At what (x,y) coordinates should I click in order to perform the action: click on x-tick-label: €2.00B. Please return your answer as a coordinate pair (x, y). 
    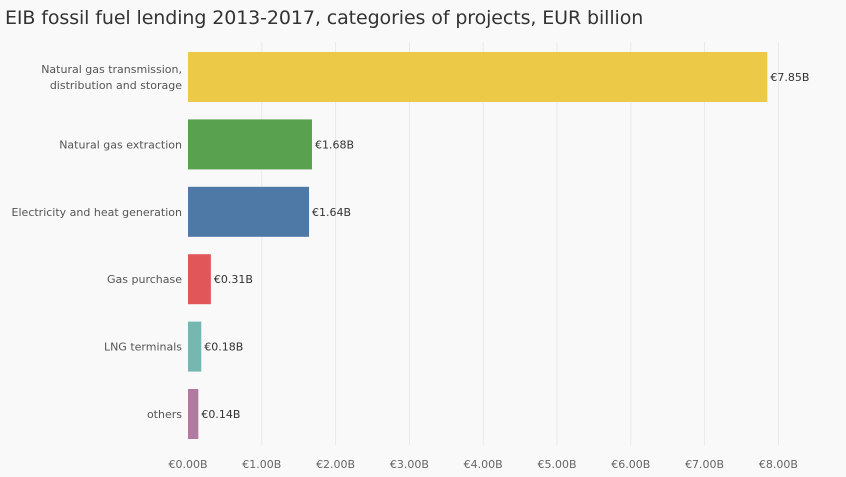
    Looking at the image, I should click on (335, 464).